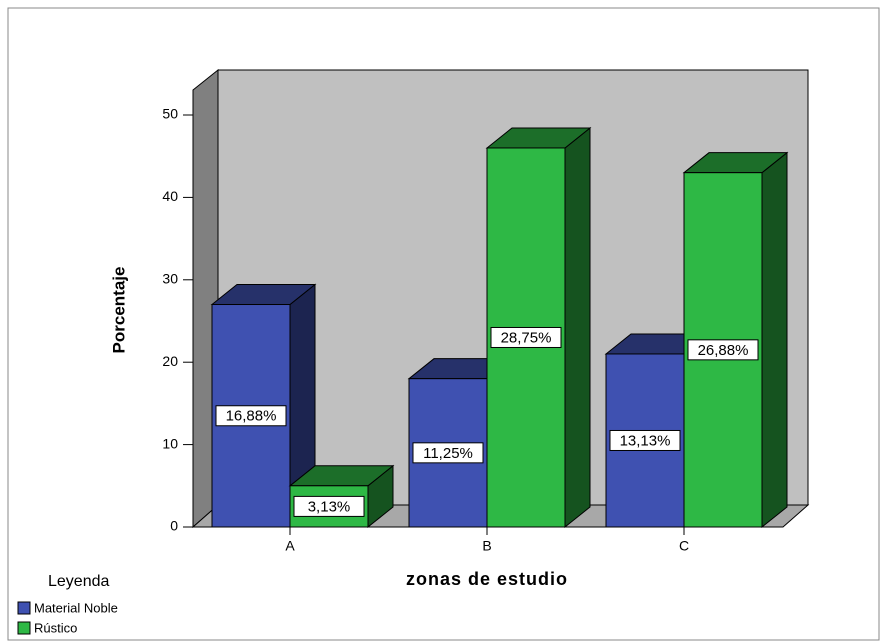 The image size is (887, 643). I want to click on y-tick-label: 40, so click(170, 196).